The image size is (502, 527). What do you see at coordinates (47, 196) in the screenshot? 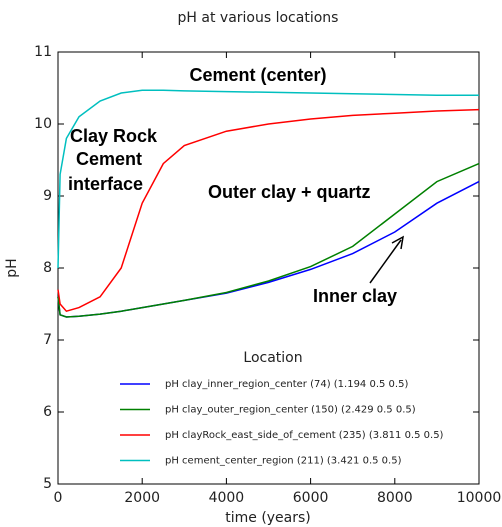
I see `y-tick-label: 9` at bounding box center [47, 196].